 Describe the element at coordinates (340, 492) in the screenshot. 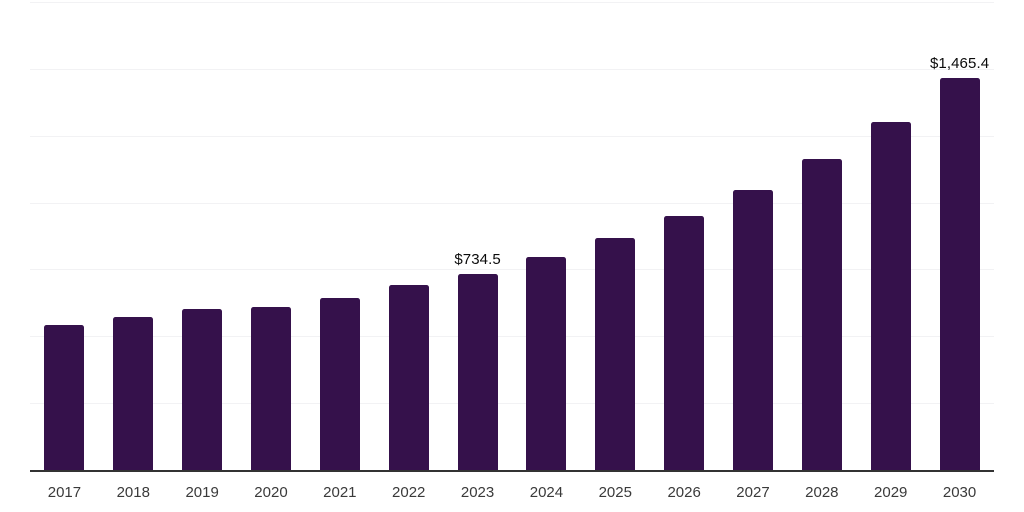

I see `x-tick-2021: 2021` at that location.